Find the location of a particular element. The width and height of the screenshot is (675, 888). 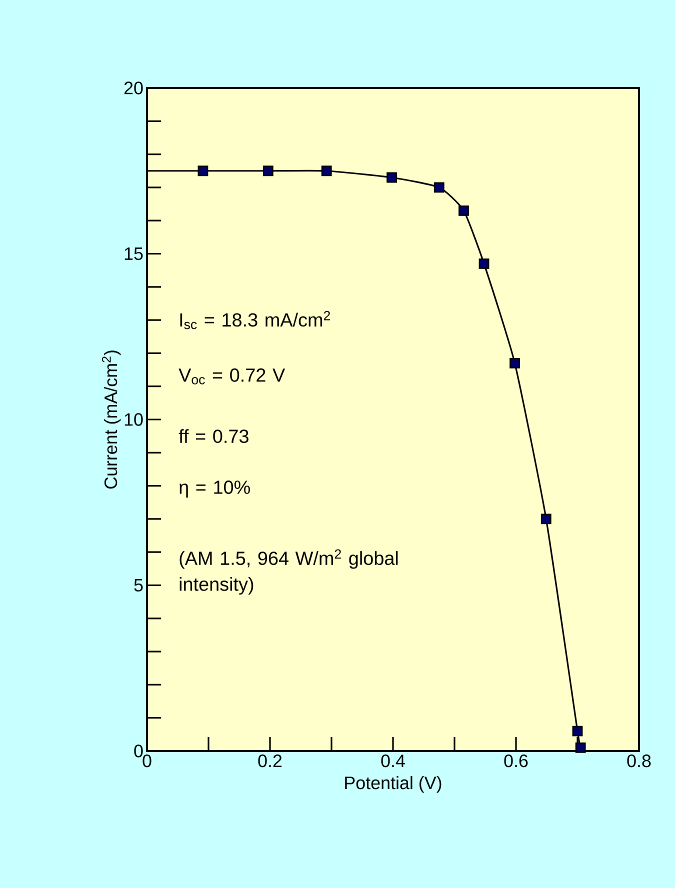

x-tick-label: 0.4 is located at coordinates (393, 761).